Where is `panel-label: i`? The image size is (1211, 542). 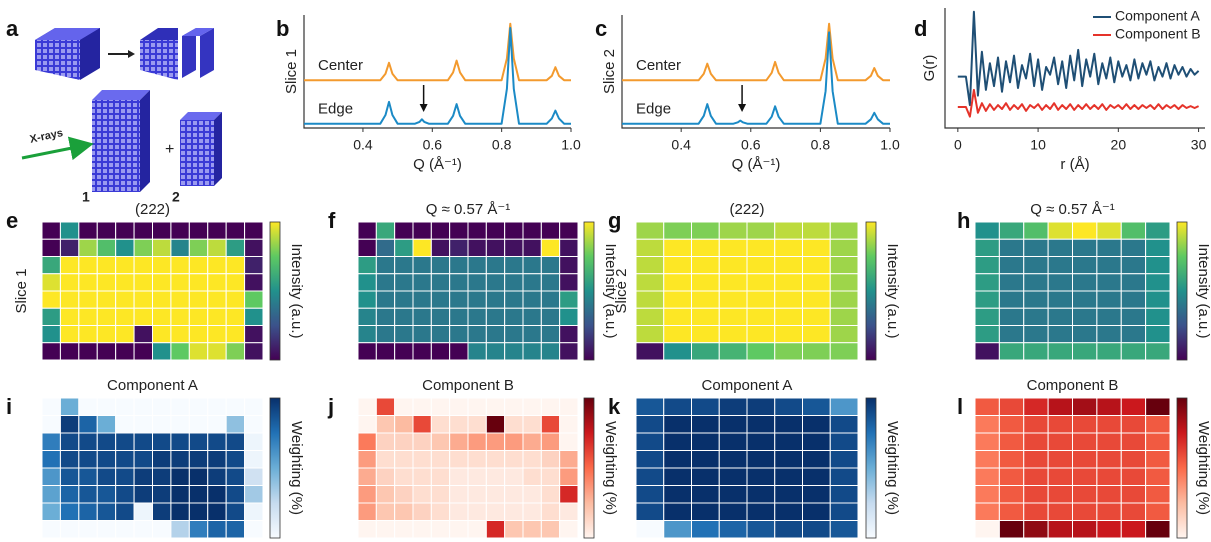 panel-label: i is located at coordinates (9, 406).